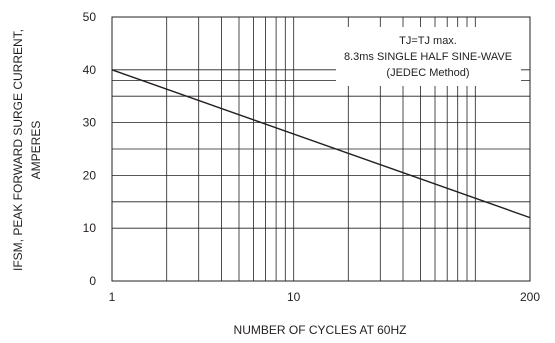 This screenshot has height=343, width=555. Describe the element at coordinates (90, 70) in the screenshot. I see `y-tick-label: 40` at that location.